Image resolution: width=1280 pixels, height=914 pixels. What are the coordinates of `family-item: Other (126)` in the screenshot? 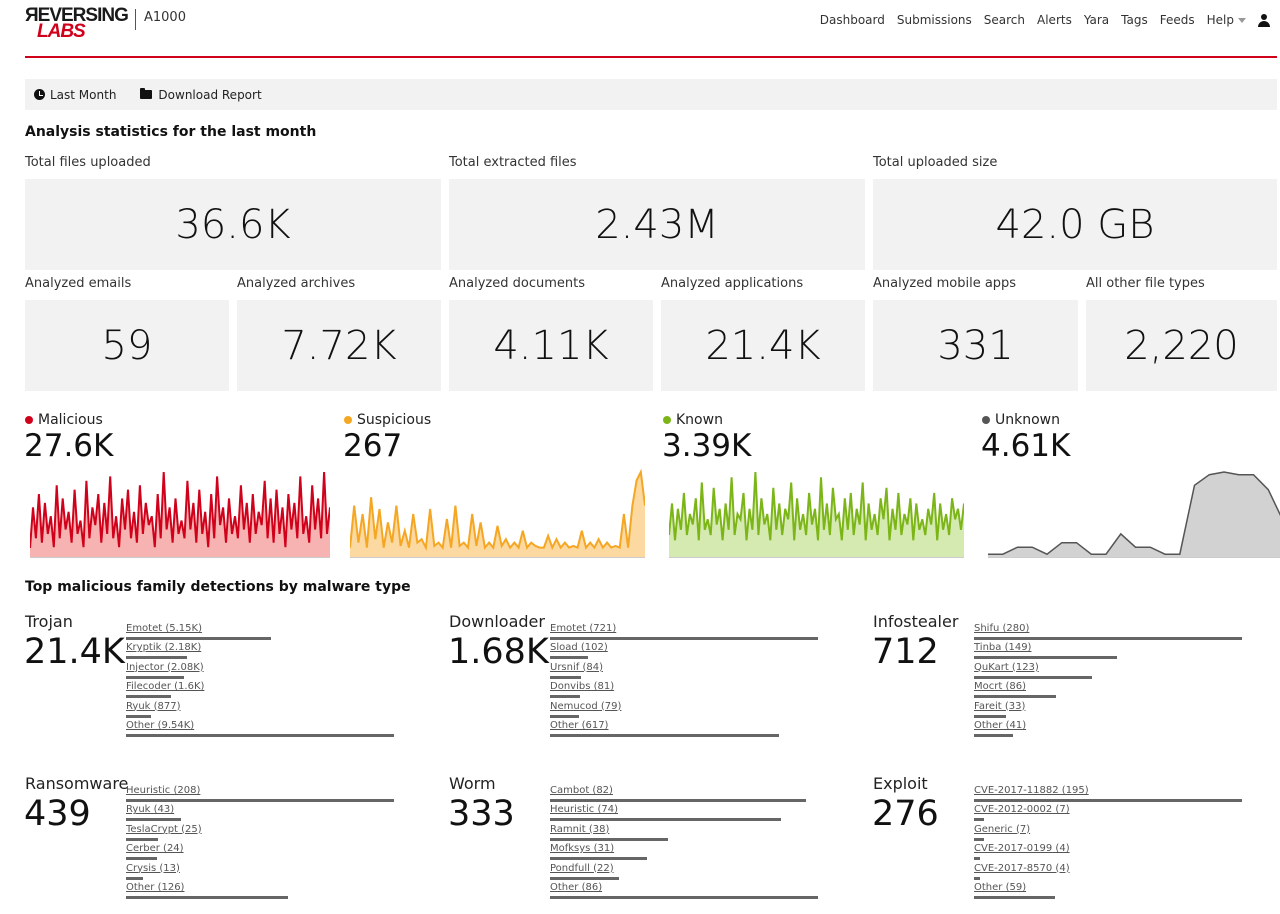 It's located at (276, 891).